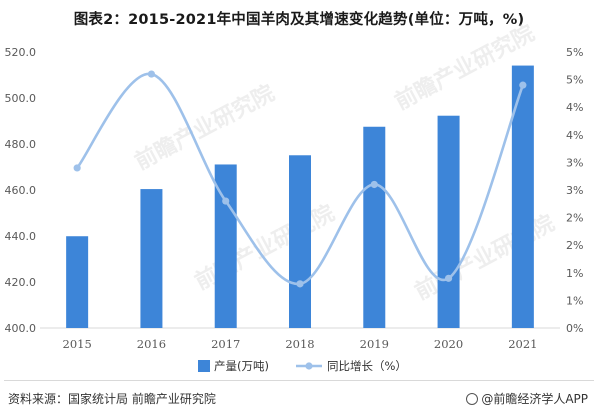 The image size is (598, 418). I want to click on legend-line-label: 同比增长（%）, so click(367, 366).